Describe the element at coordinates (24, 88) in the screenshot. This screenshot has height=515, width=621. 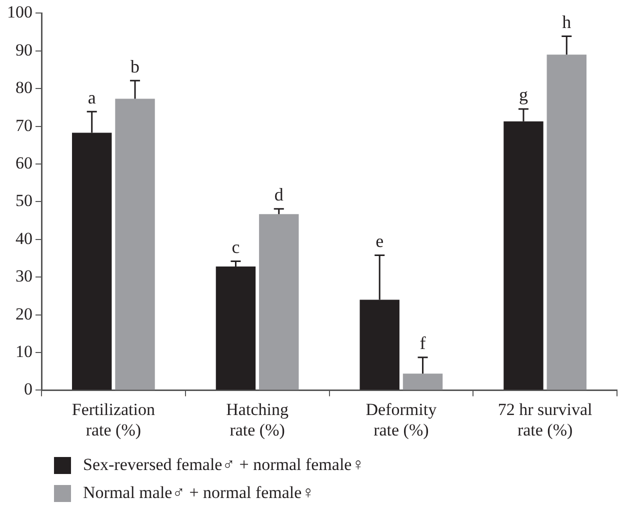
I see `y-tick-label: 80` at that location.